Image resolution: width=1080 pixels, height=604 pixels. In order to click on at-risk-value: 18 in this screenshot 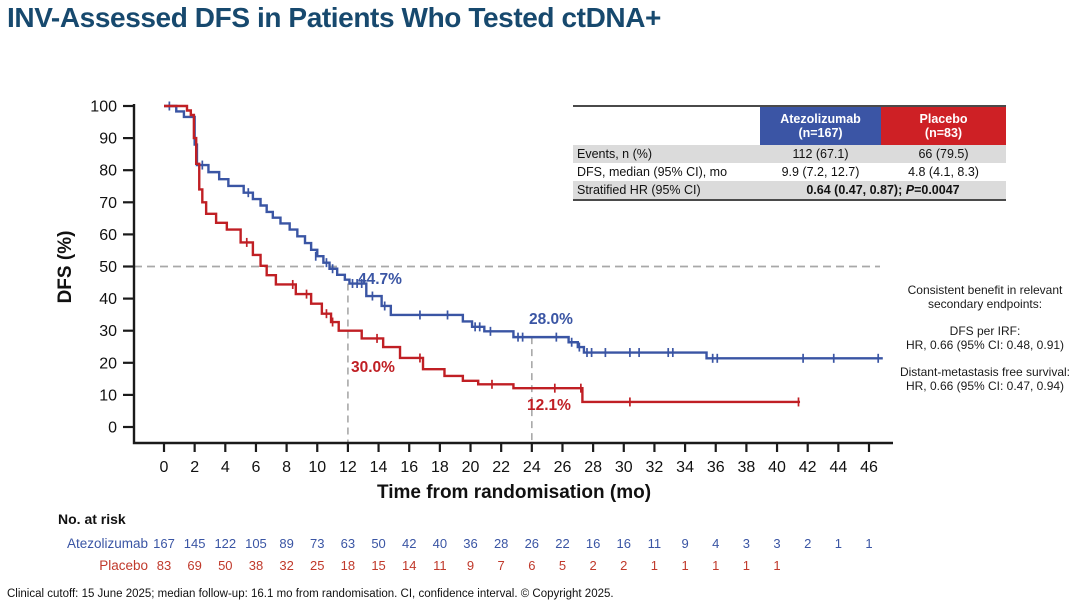, I will do `click(348, 565)`.